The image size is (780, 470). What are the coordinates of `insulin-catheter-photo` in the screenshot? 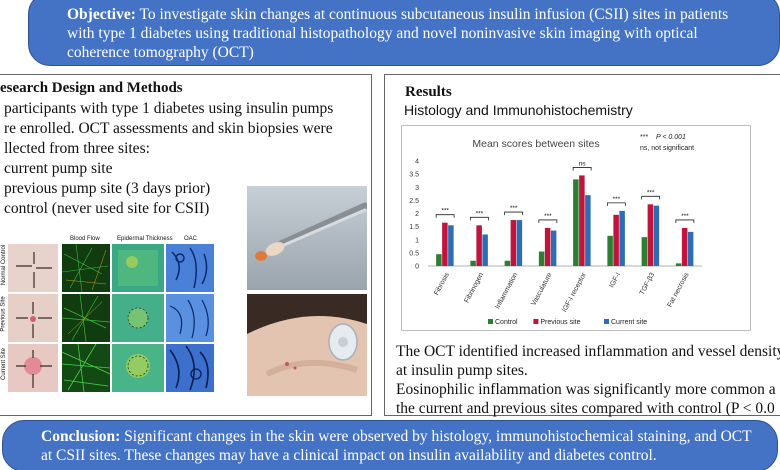 It's located at (307, 238).